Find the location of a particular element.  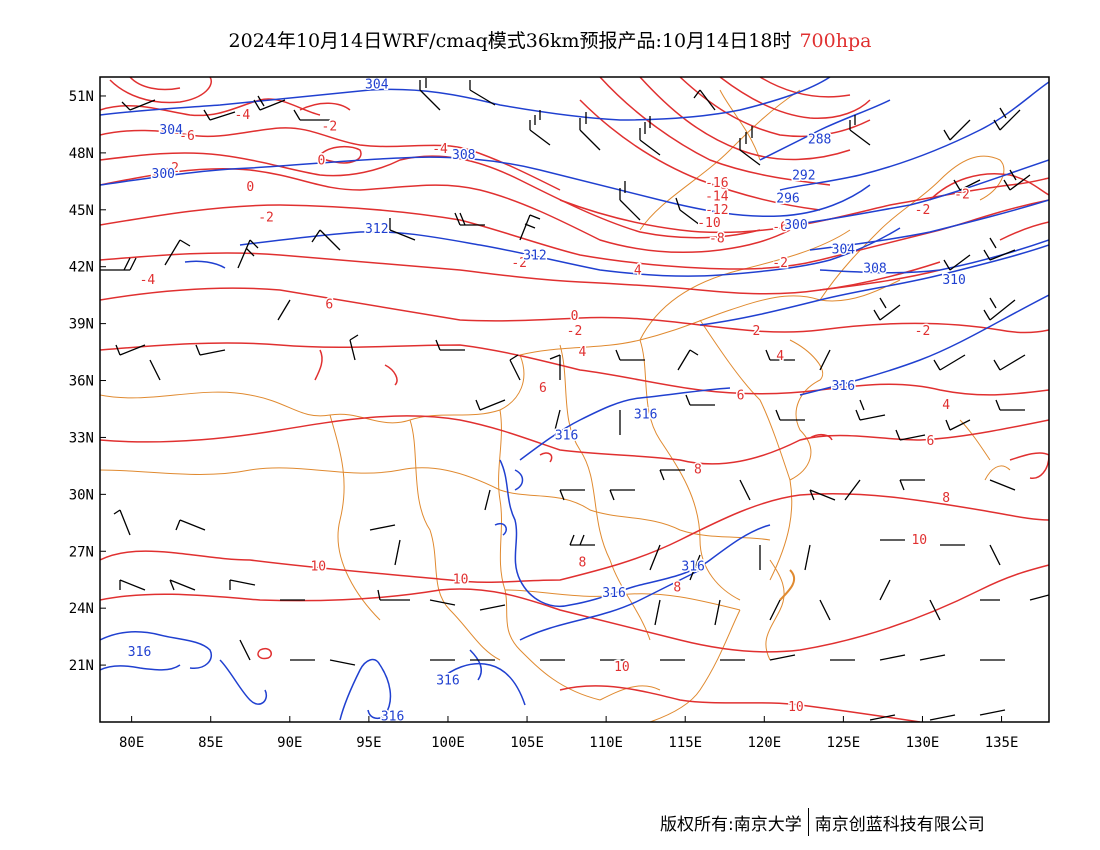

lon-tick-label: 115E is located at coordinates (685, 743).